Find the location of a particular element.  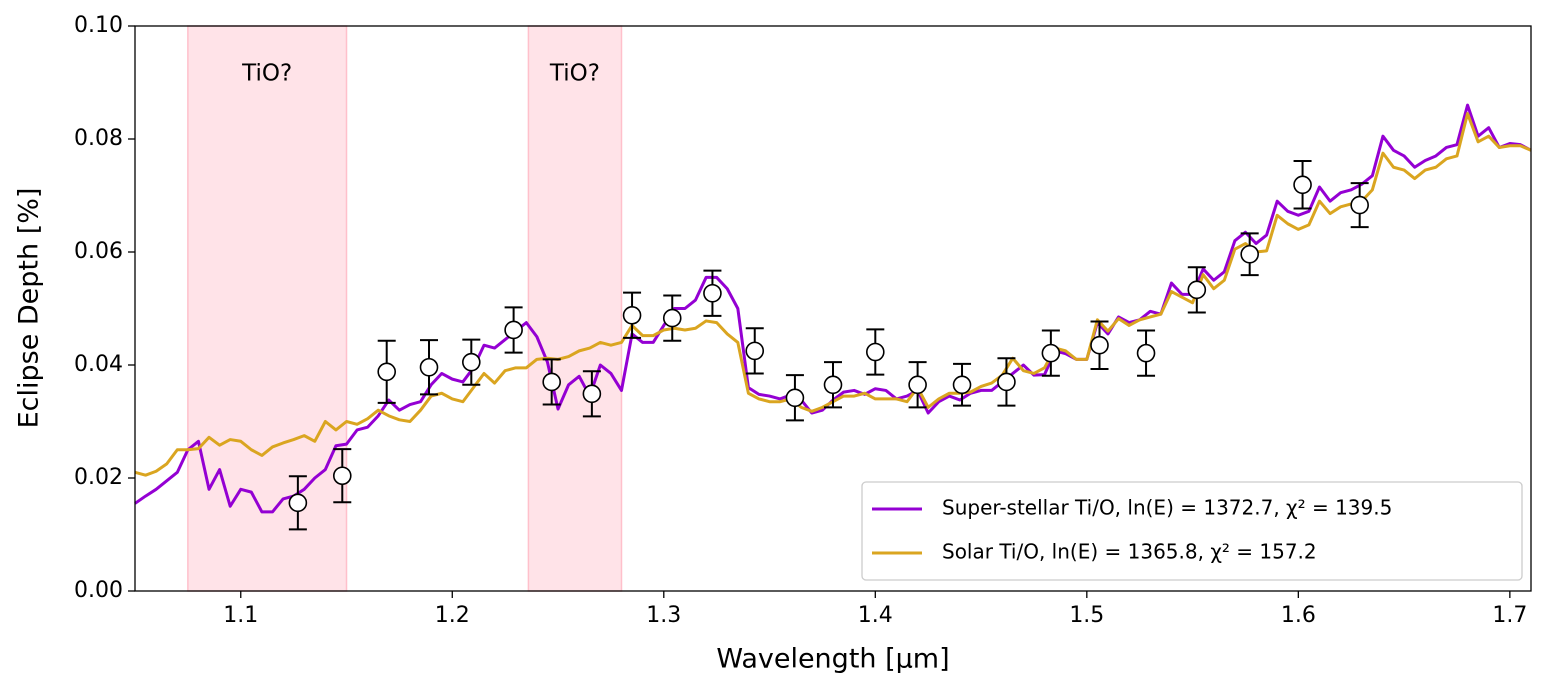

y-tick-label: 0.08 is located at coordinates (98, 138).